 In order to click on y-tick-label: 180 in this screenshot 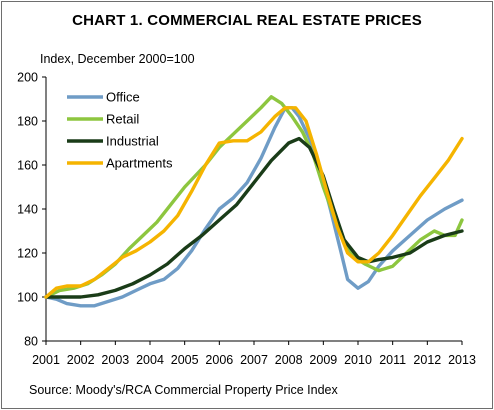, I will do `click(27, 122)`.